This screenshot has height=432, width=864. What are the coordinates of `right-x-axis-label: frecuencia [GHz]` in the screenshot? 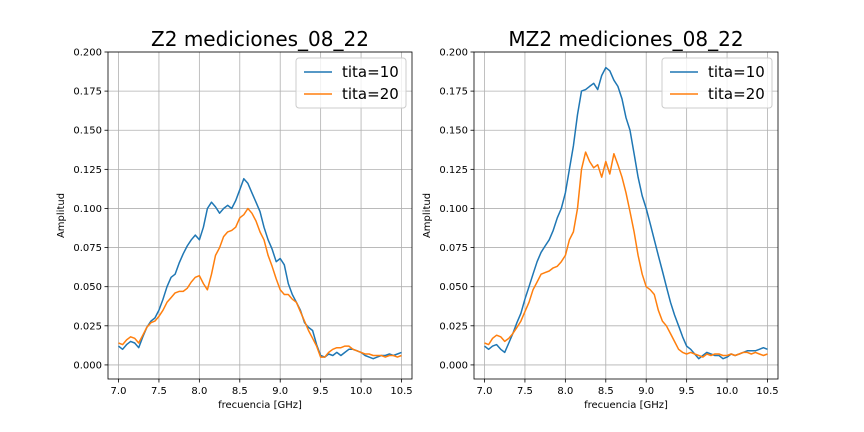 It's located at (626, 405).